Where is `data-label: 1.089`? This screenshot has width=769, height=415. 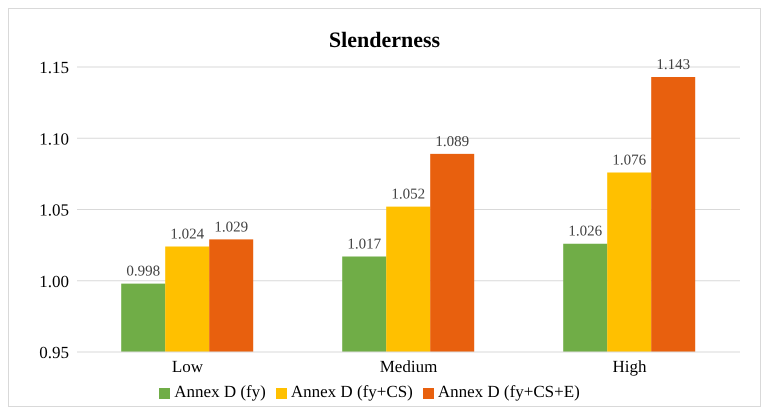
data-label: 1.089 is located at coordinates (452, 142).